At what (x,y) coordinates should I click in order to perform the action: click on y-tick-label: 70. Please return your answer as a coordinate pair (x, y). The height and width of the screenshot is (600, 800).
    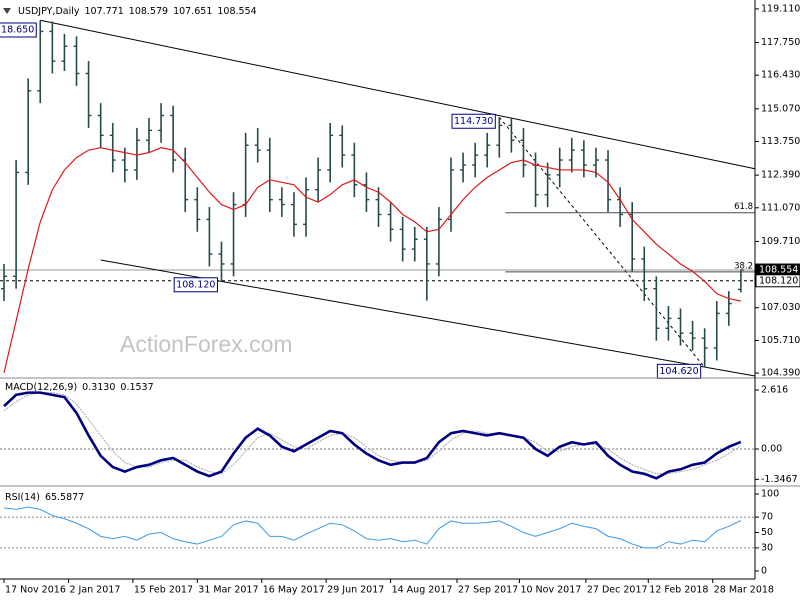
    Looking at the image, I should click on (767, 517).